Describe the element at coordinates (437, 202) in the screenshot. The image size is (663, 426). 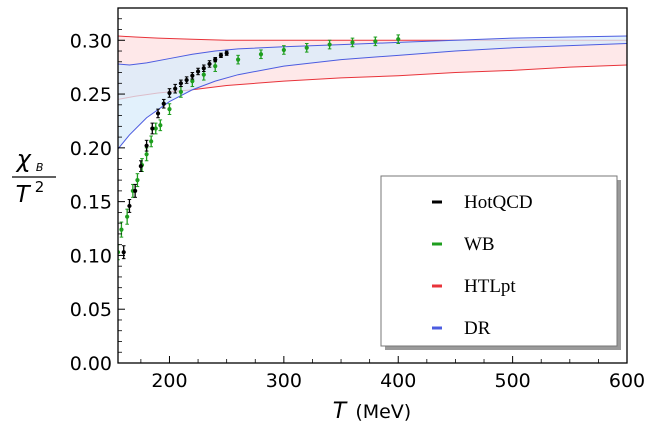
I see `legend-swatch-hotqcd` at that location.